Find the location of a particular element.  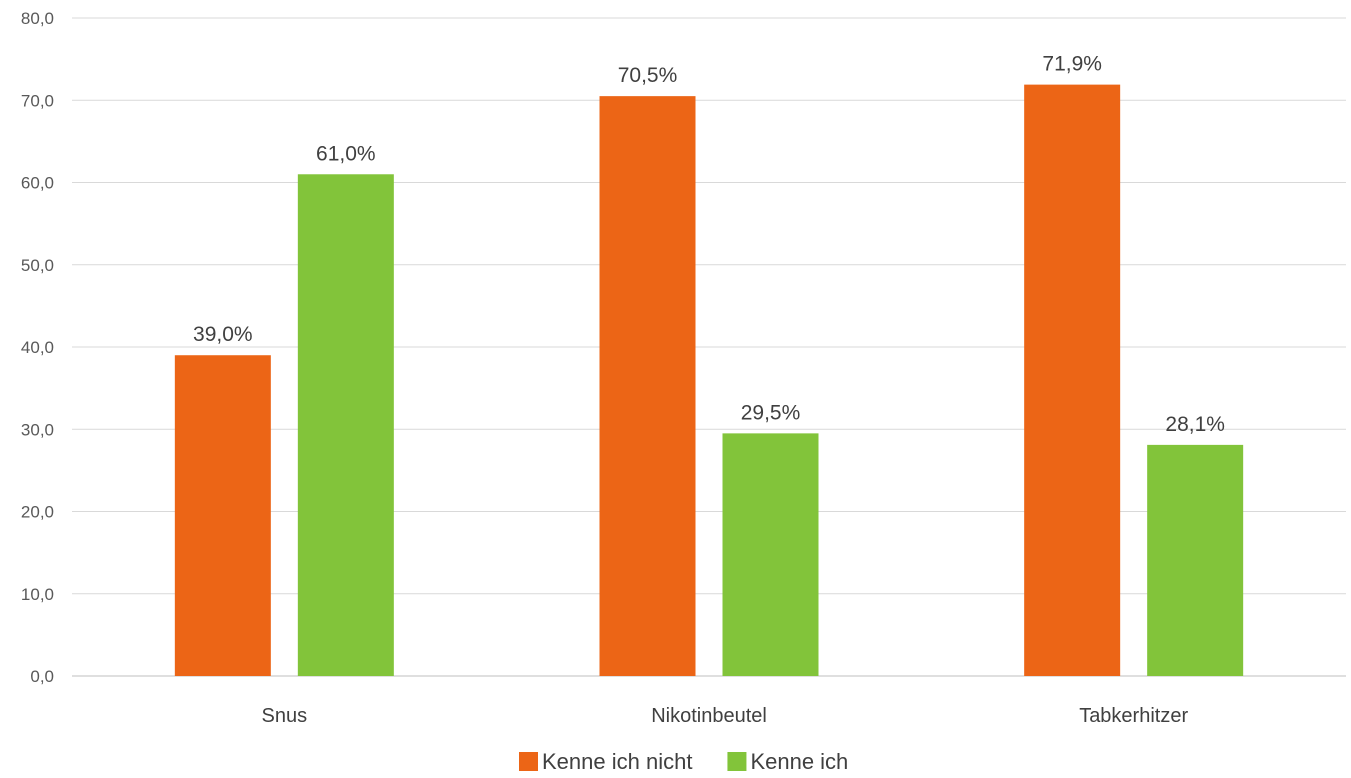

x-tick-label: Nikotinbeutel is located at coordinates (709, 716).